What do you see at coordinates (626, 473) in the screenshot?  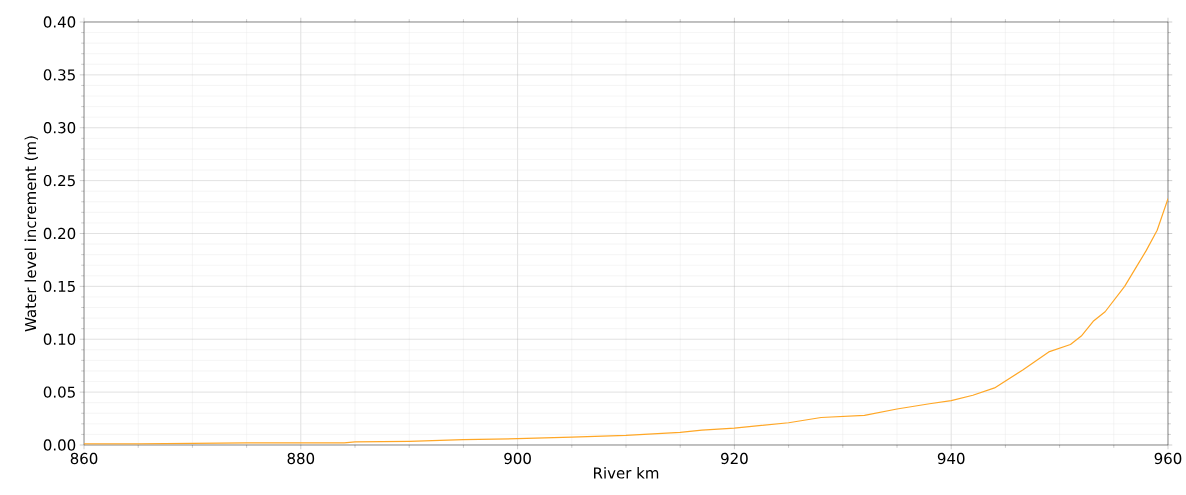 I see `x-axis-title: River km` at bounding box center [626, 473].